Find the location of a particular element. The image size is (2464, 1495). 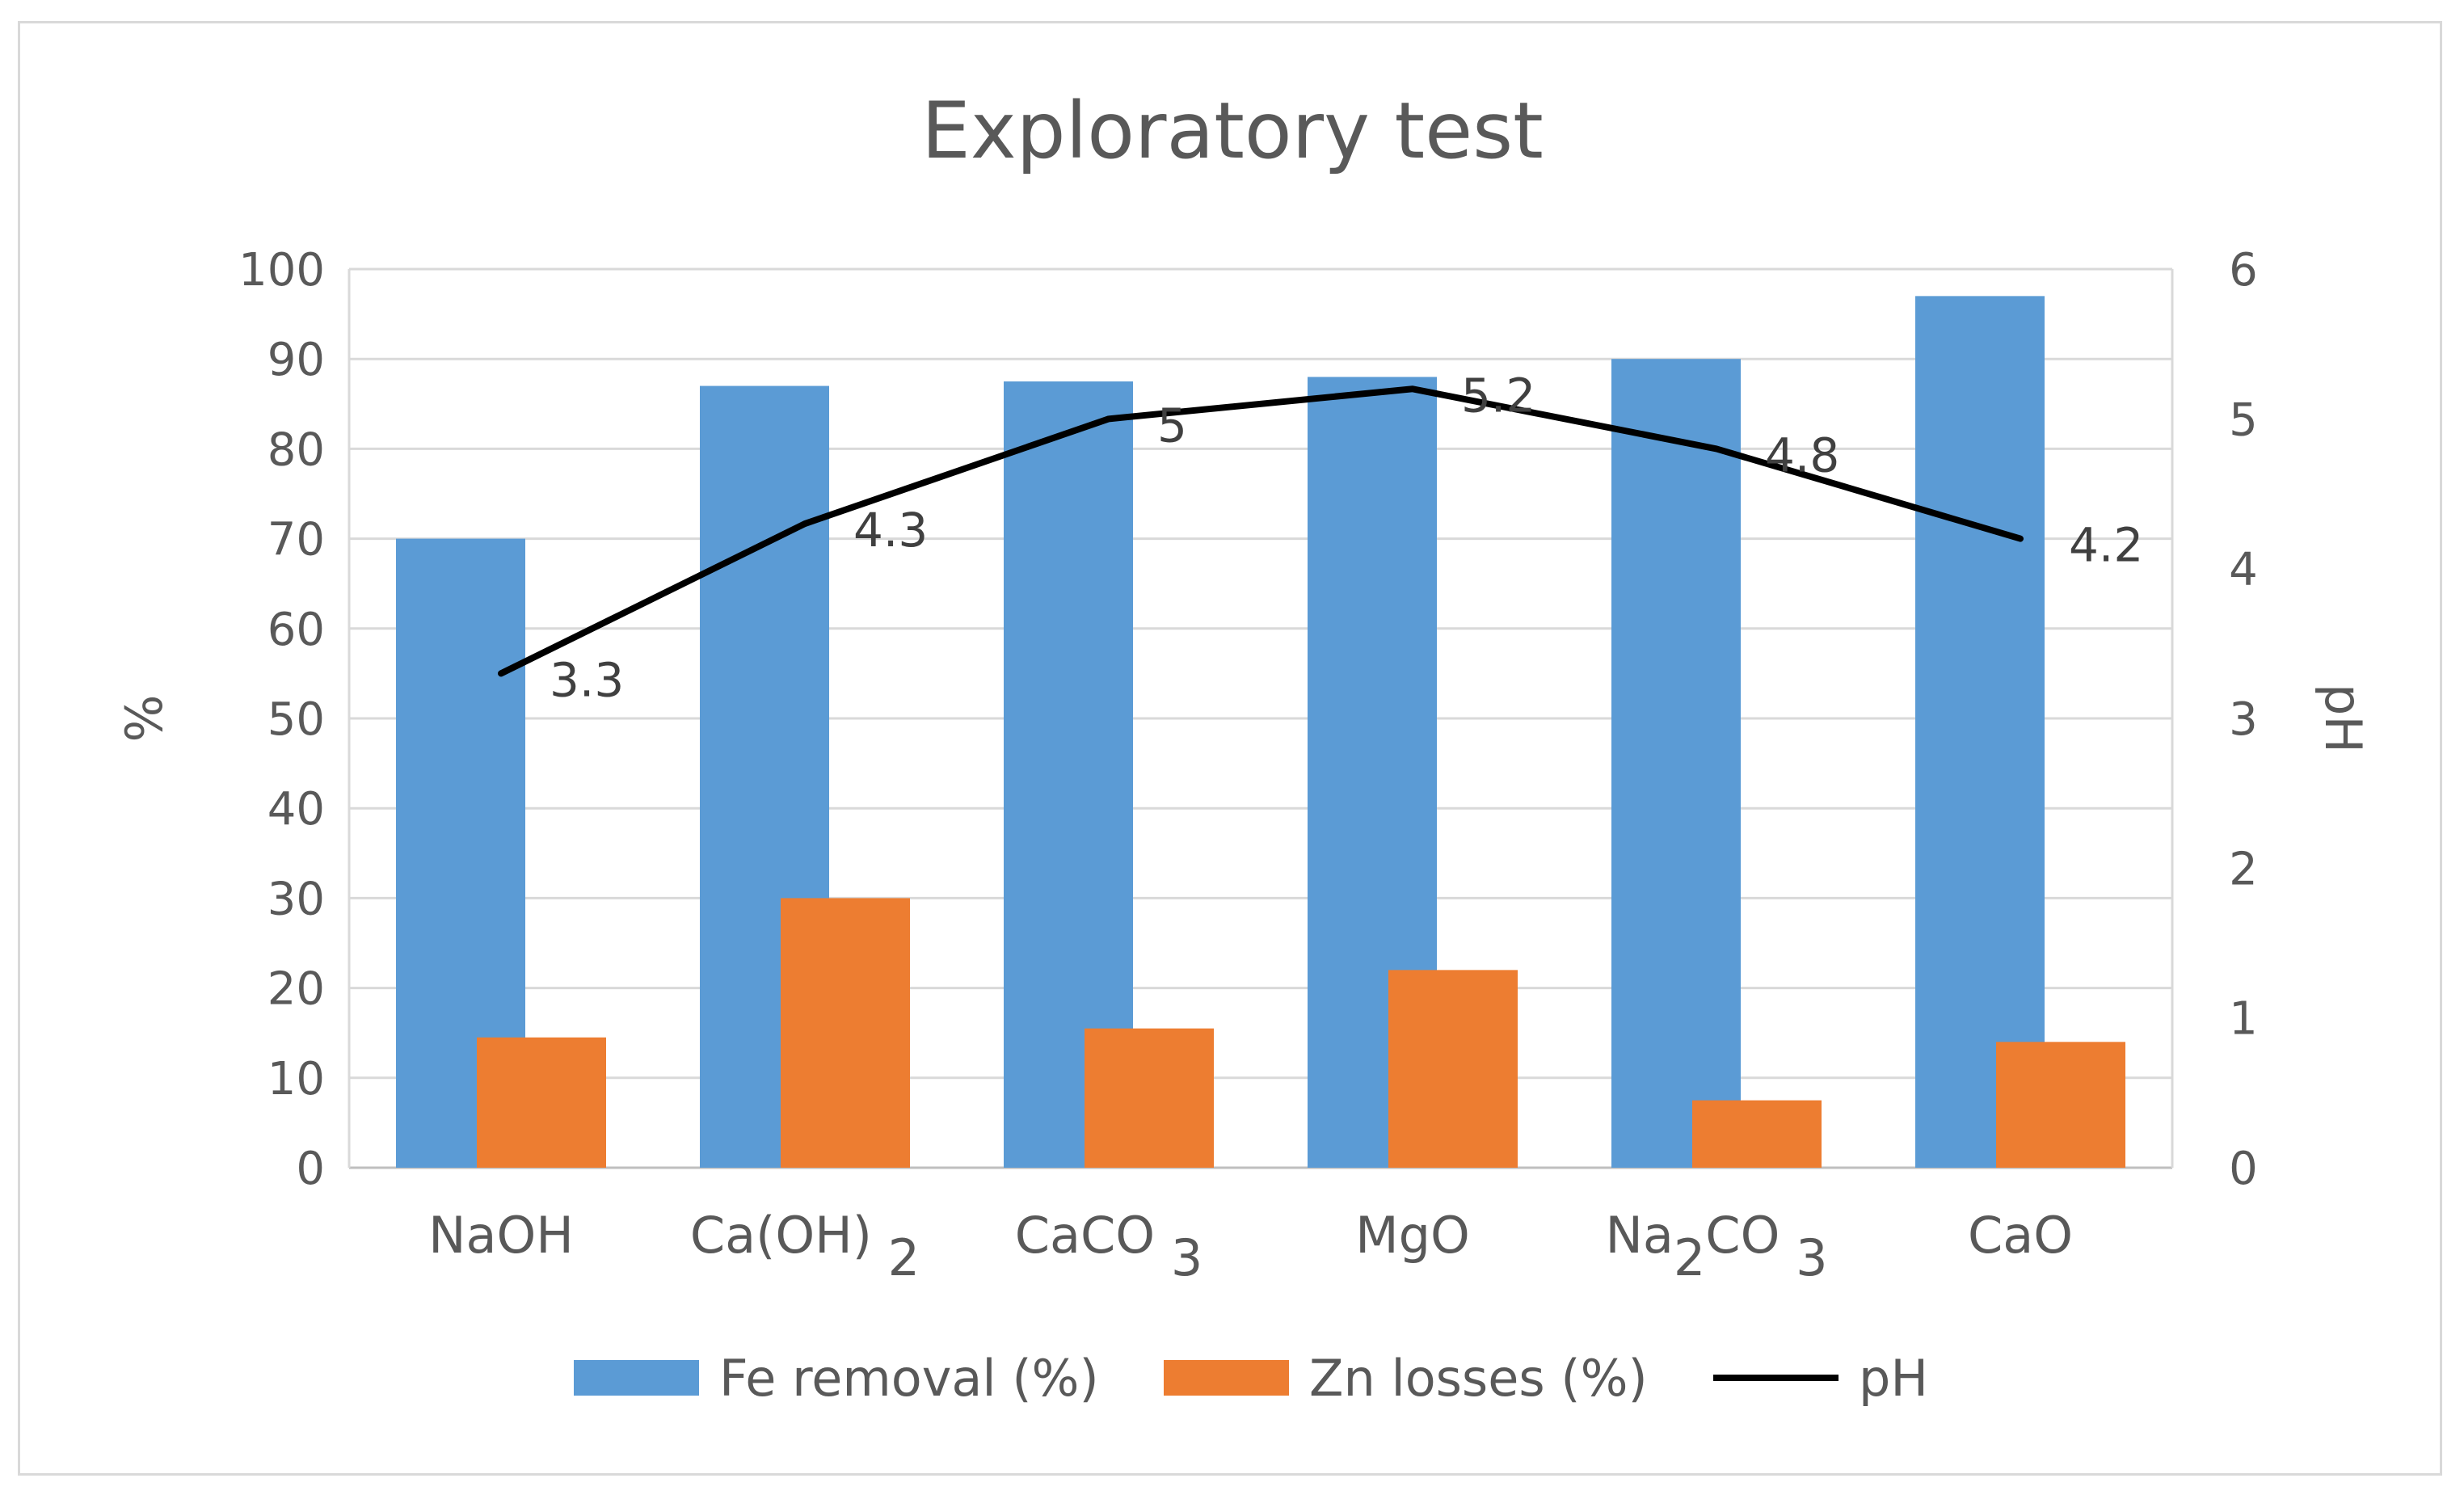

ph-label-Ca(OH)2: 4.3 is located at coordinates (891, 530).